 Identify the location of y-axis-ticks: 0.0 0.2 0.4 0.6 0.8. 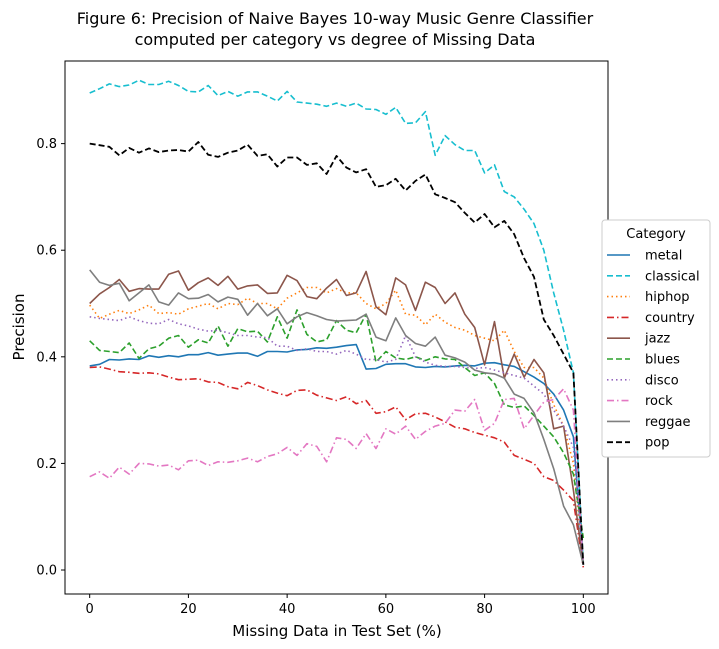
(50, 358).